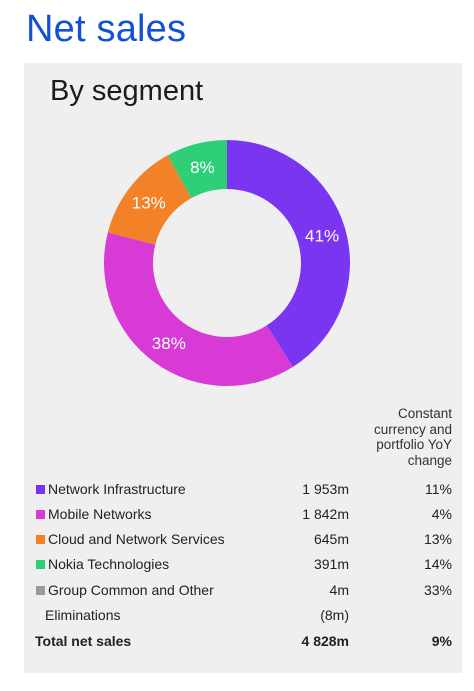  What do you see at coordinates (127, 91) in the screenshot?
I see `panel-title: By segment` at bounding box center [127, 91].